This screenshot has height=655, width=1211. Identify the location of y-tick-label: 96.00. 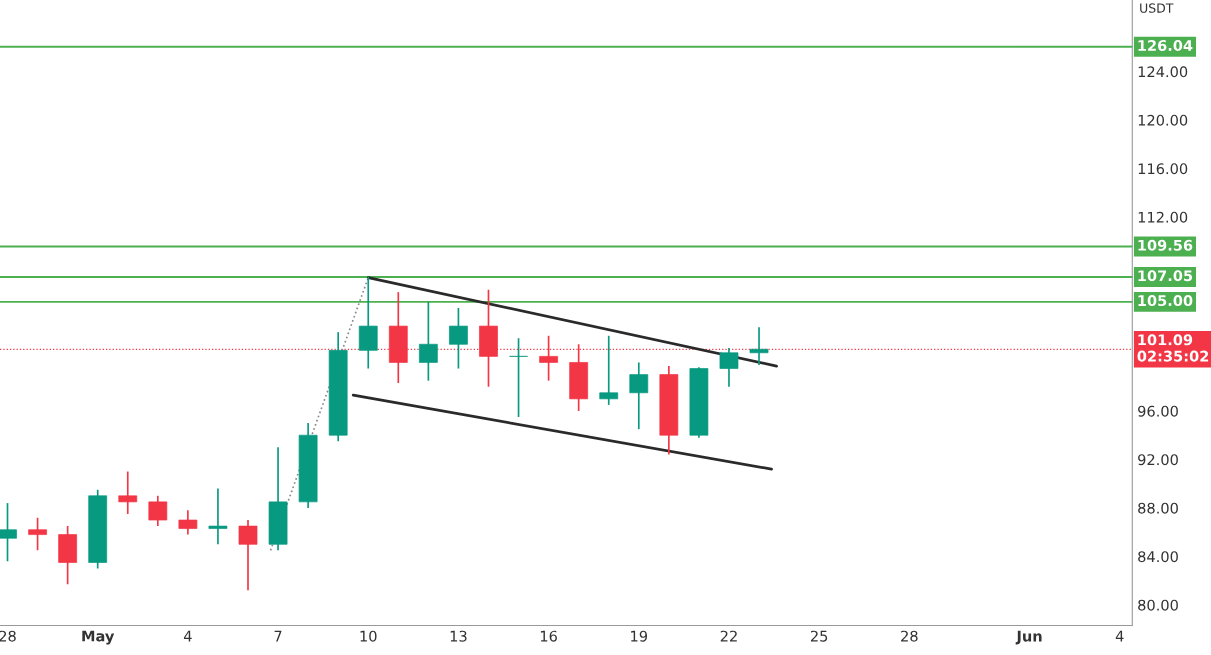
(1158, 411).